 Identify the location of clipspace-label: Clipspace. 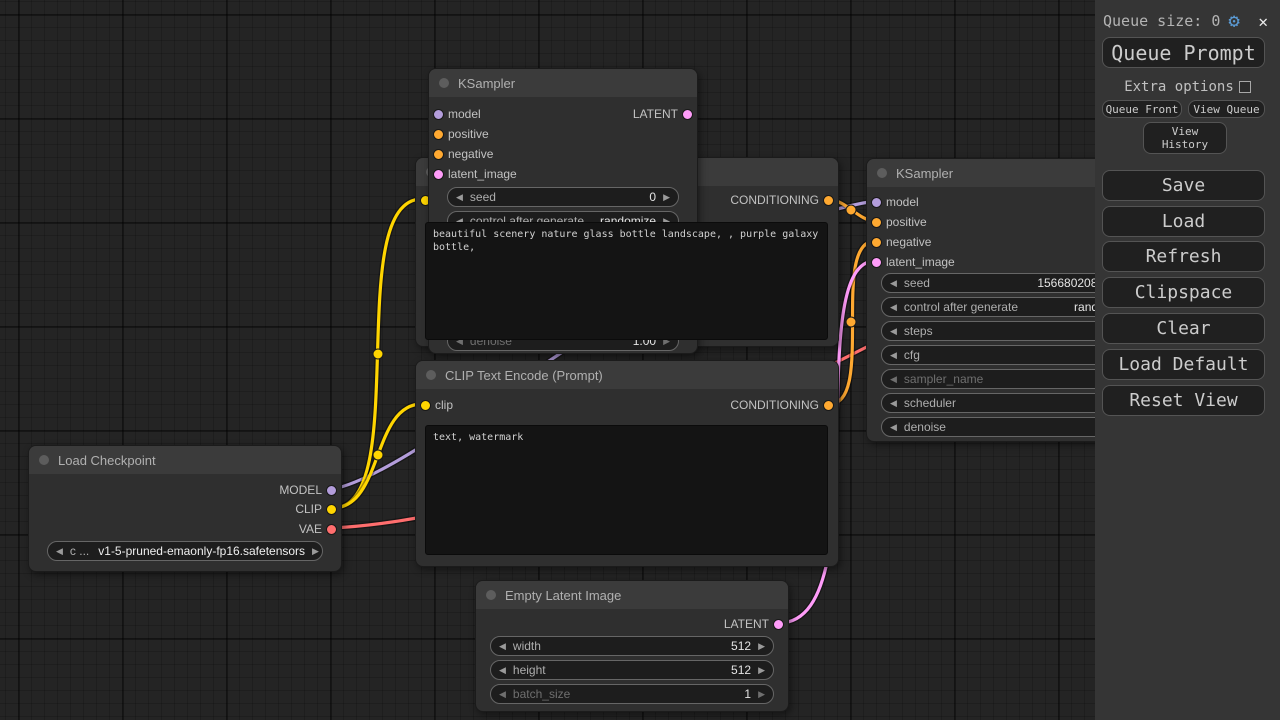
(1183, 292).